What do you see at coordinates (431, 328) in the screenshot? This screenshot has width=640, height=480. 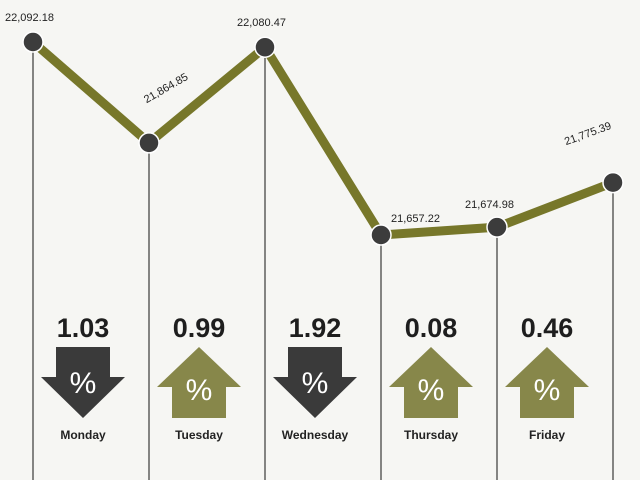 I see `change-value: 0.08` at bounding box center [431, 328].